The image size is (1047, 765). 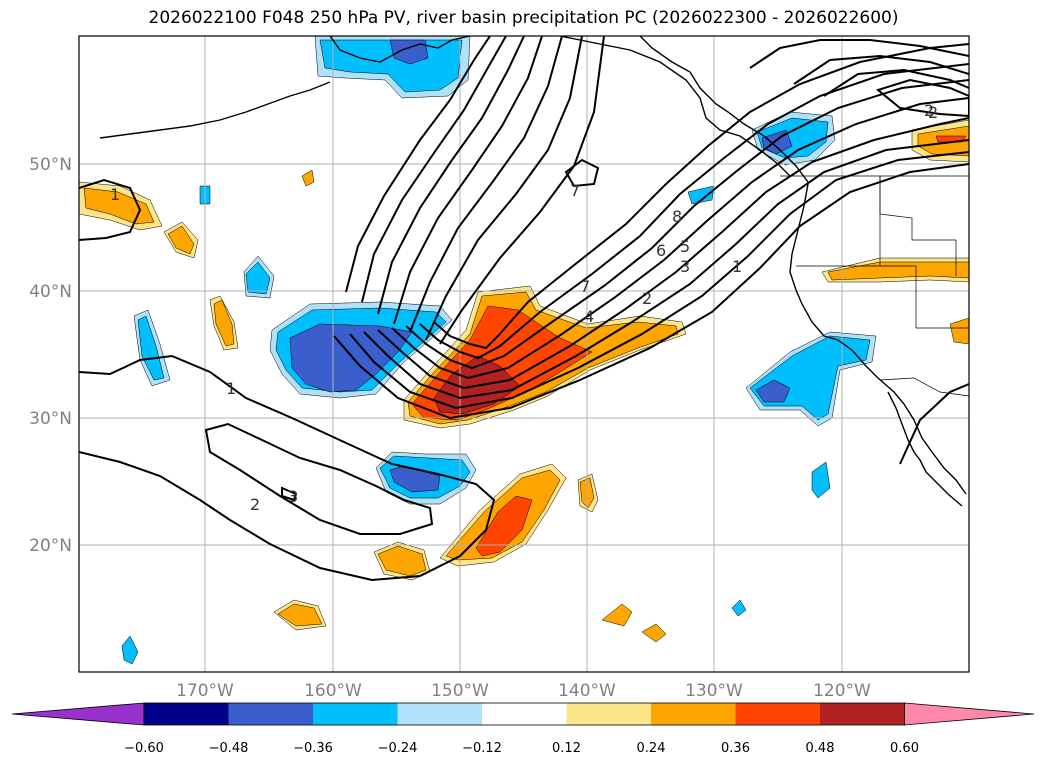 What do you see at coordinates (319, 478) in the screenshot?
I see `contour-2-hawaii` at bounding box center [319, 478].